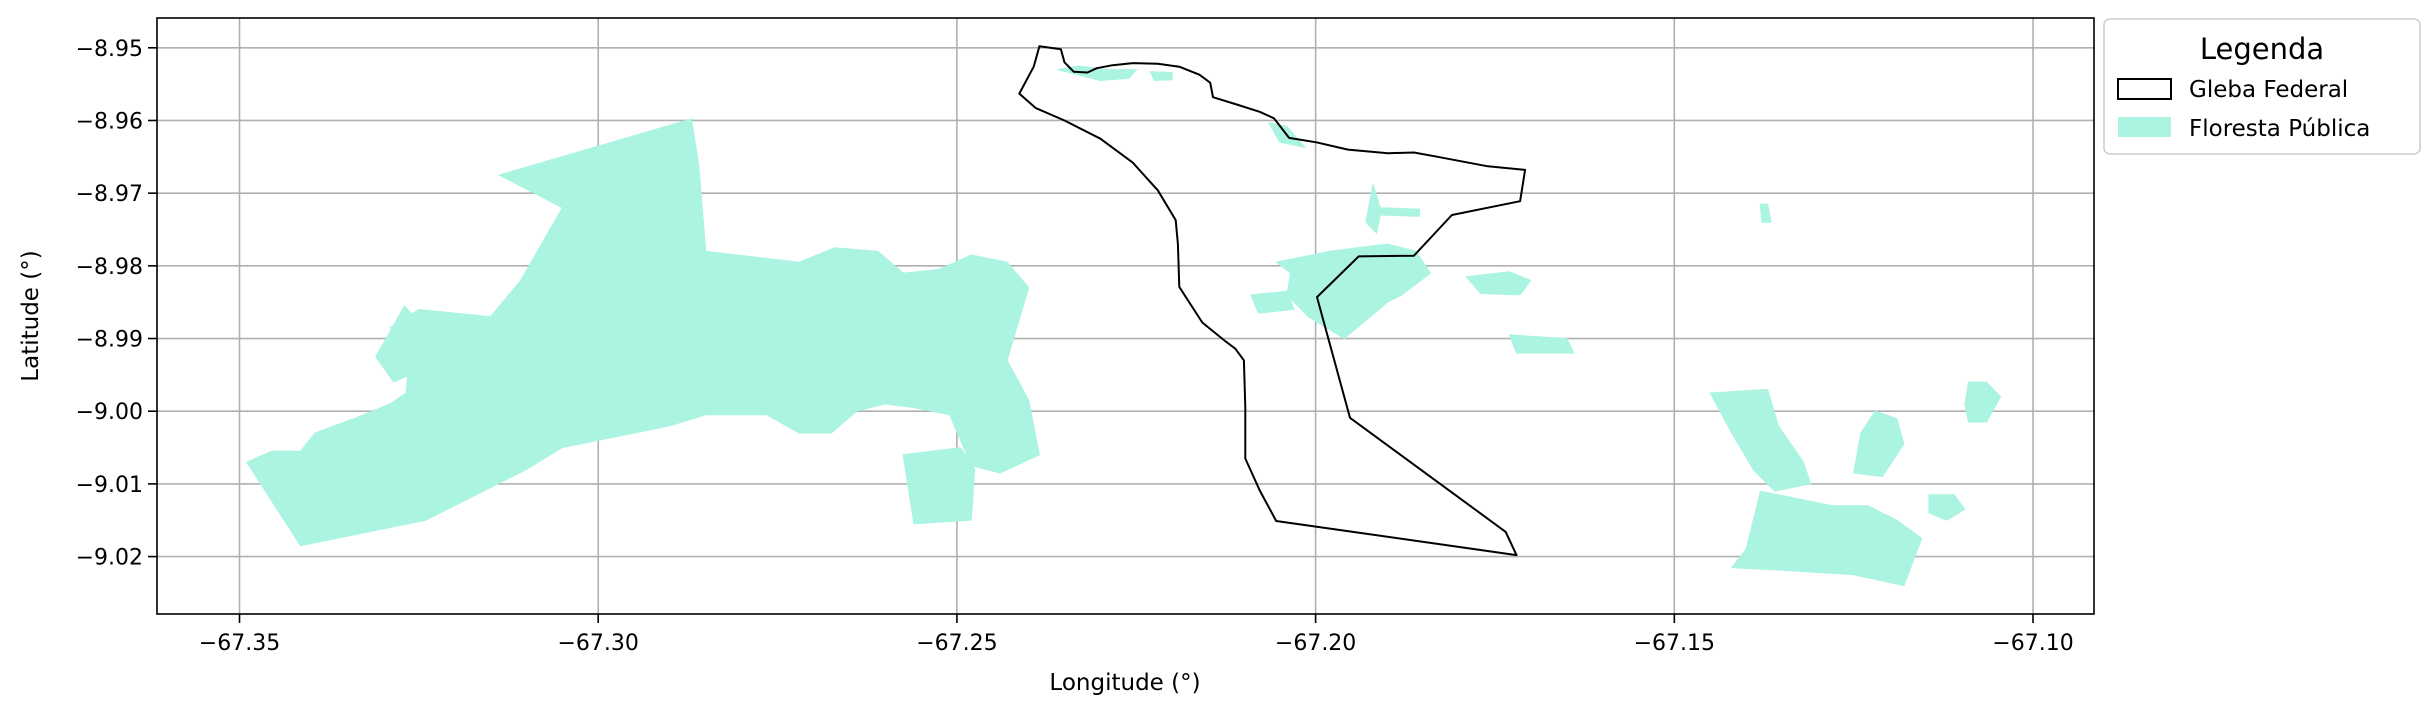 The height and width of the screenshot is (716, 2429). Describe the element at coordinates (109, 485) in the screenshot. I see `y-tick-label: −9.01` at that location.